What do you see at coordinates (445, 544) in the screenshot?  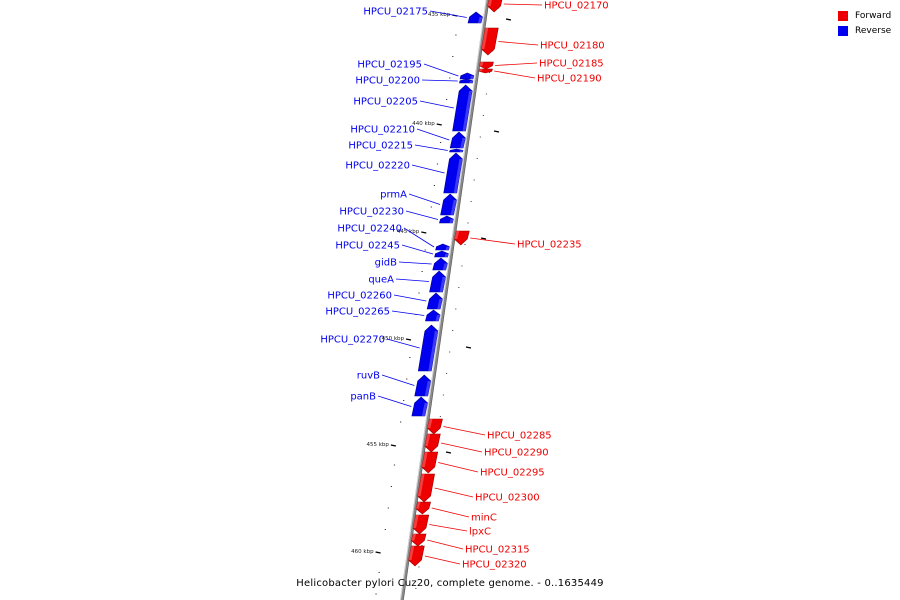 I see `gene-hpcu-02315-leader` at bounding box center [445, 544].